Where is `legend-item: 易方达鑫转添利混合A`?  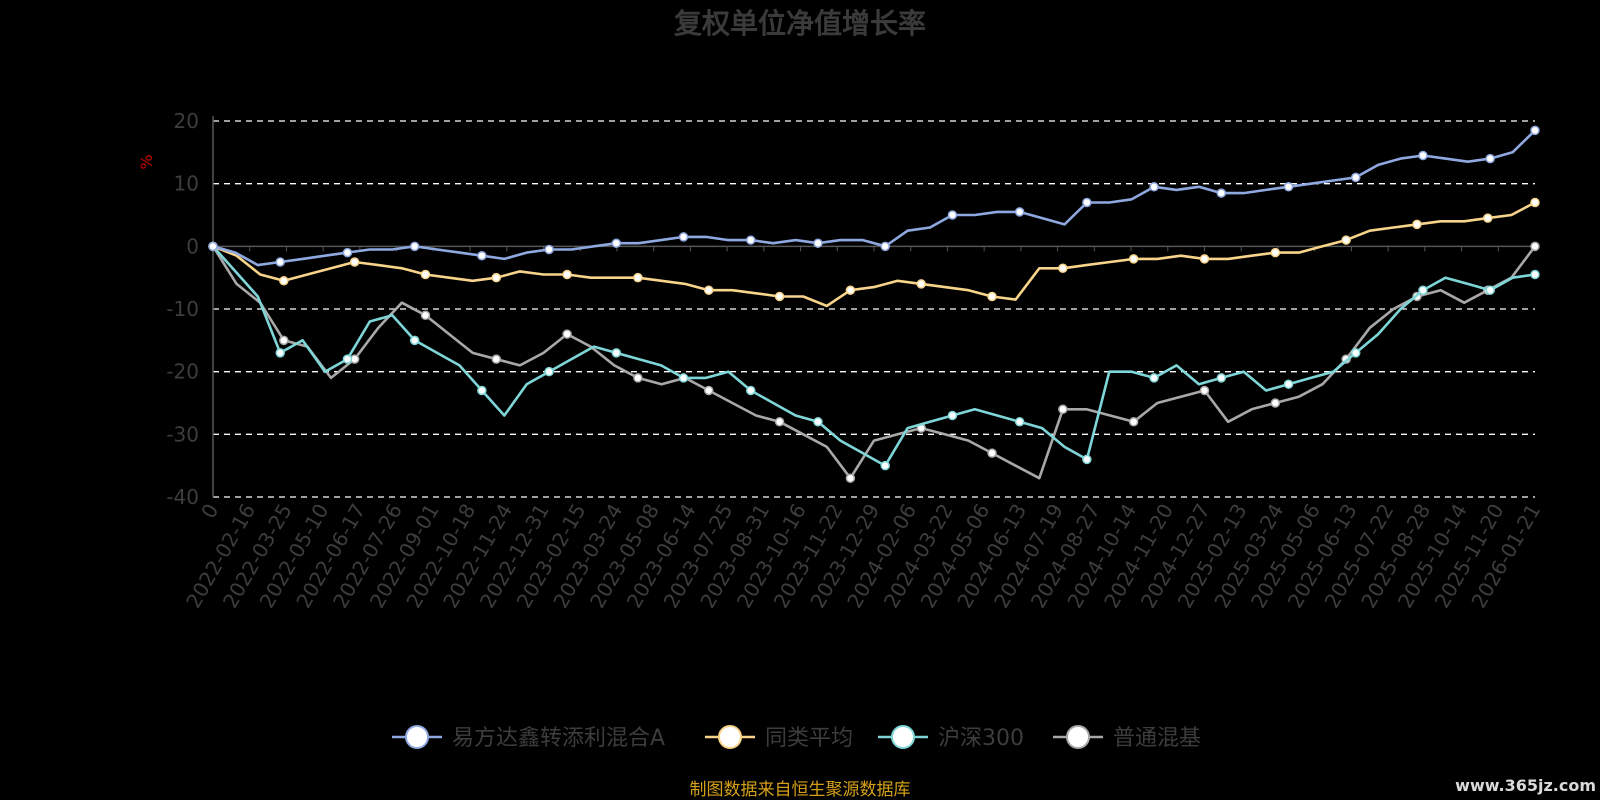 legend-item: 易方达鑫转添利混合A is located at coordinates (528, 738).